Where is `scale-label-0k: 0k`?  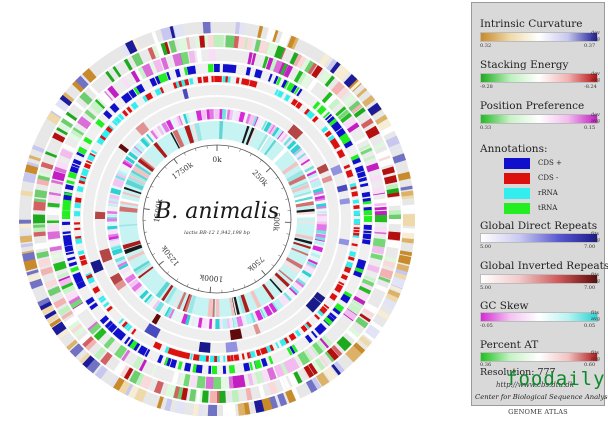 scale-label-0k: 0k is located at coordinates (217, 159).